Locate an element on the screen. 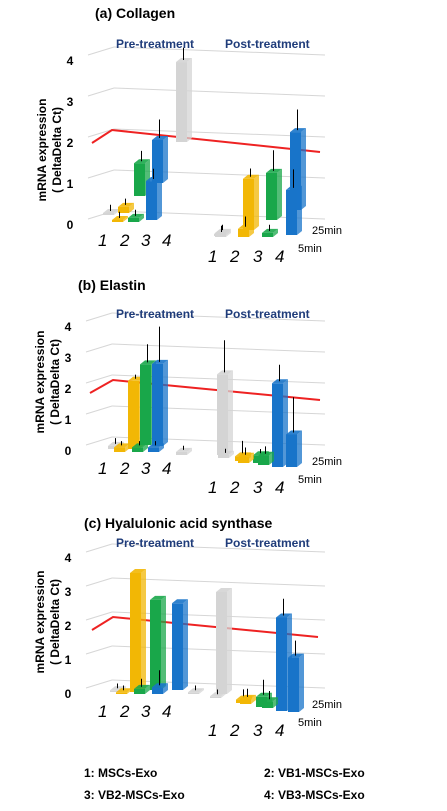 This screenshot has height=811, width=447. legend-item-4: 4: VB3-MSCs-Exo is located at coordinates (314, 795).